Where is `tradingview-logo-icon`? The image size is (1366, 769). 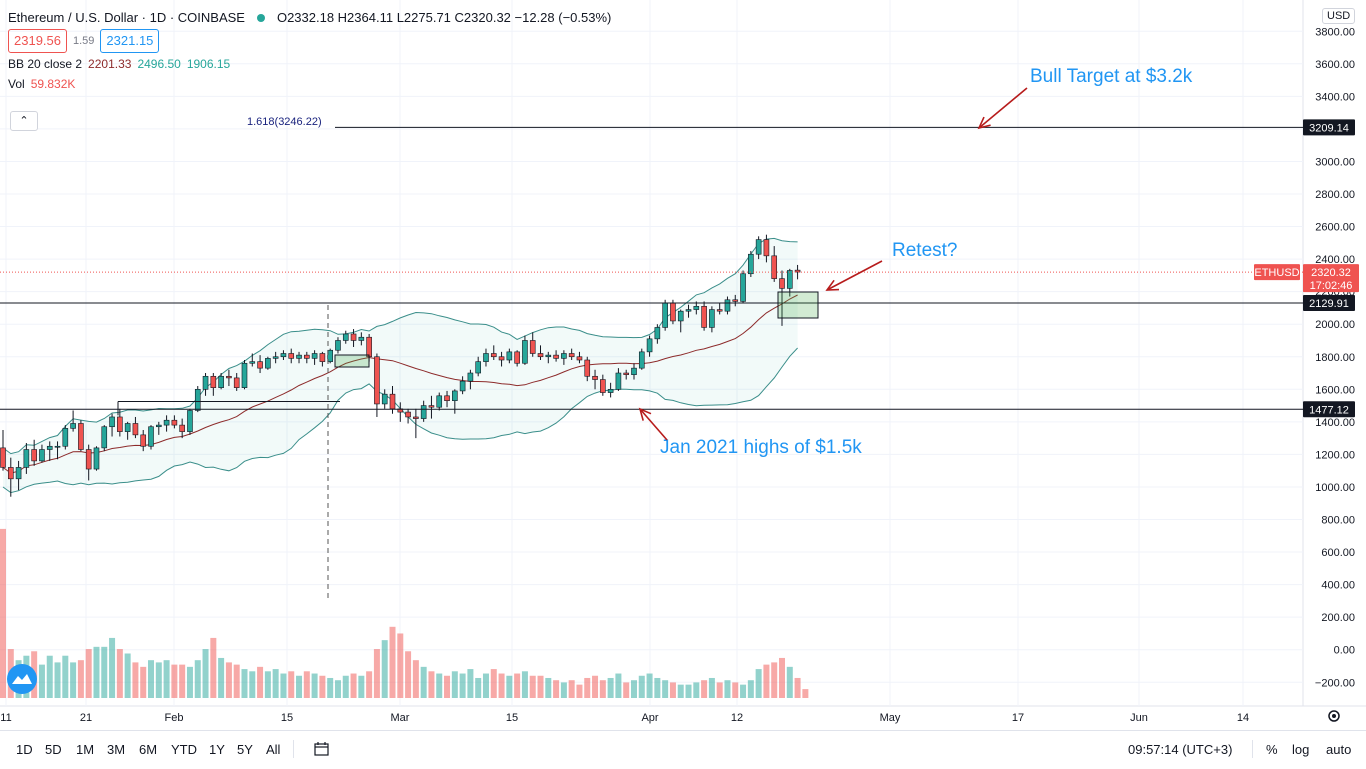 tradingview-logo-icon is located at coordinates (22, 679).